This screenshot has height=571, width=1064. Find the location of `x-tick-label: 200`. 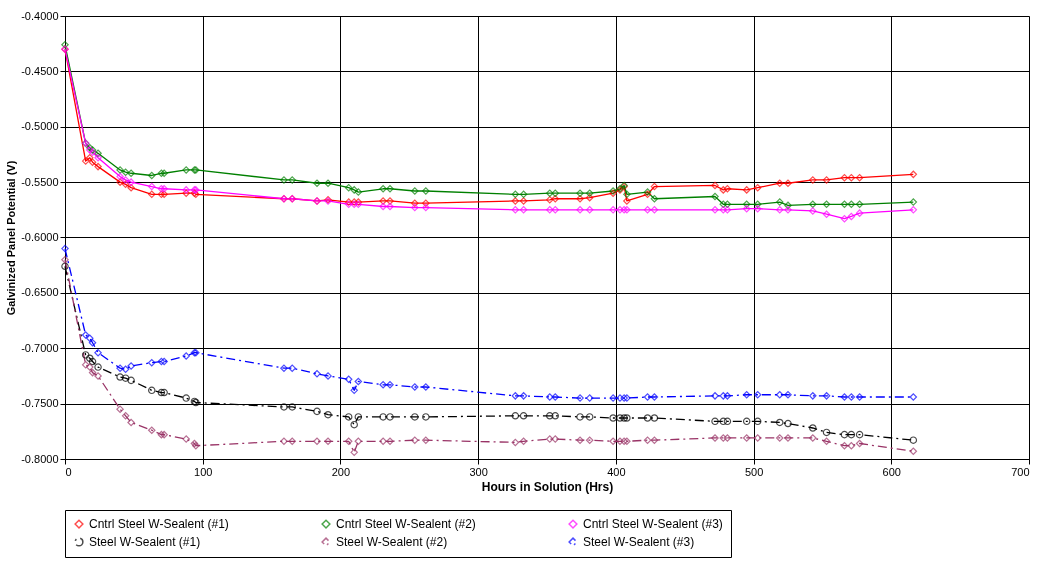

x-tick-label: 200 is located at coordinates (341, 471).